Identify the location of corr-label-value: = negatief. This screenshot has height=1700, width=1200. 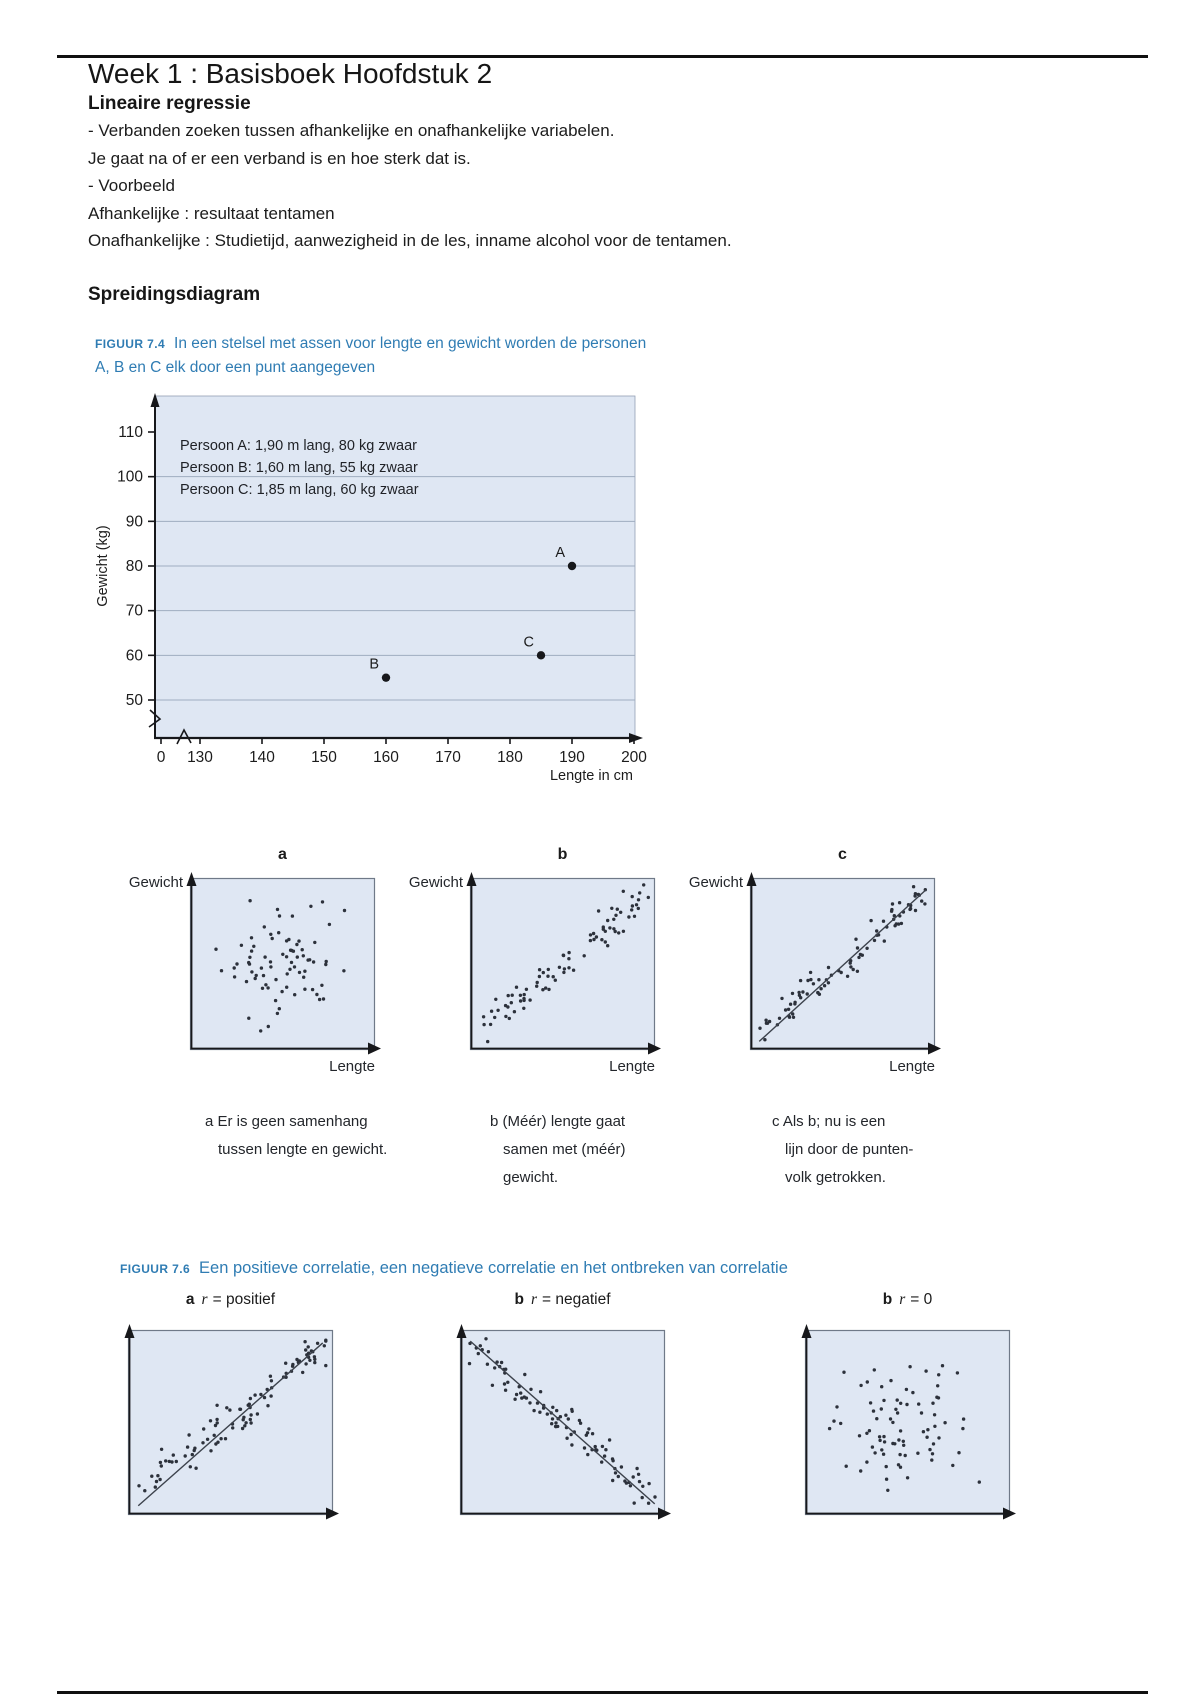
(576, 1299).